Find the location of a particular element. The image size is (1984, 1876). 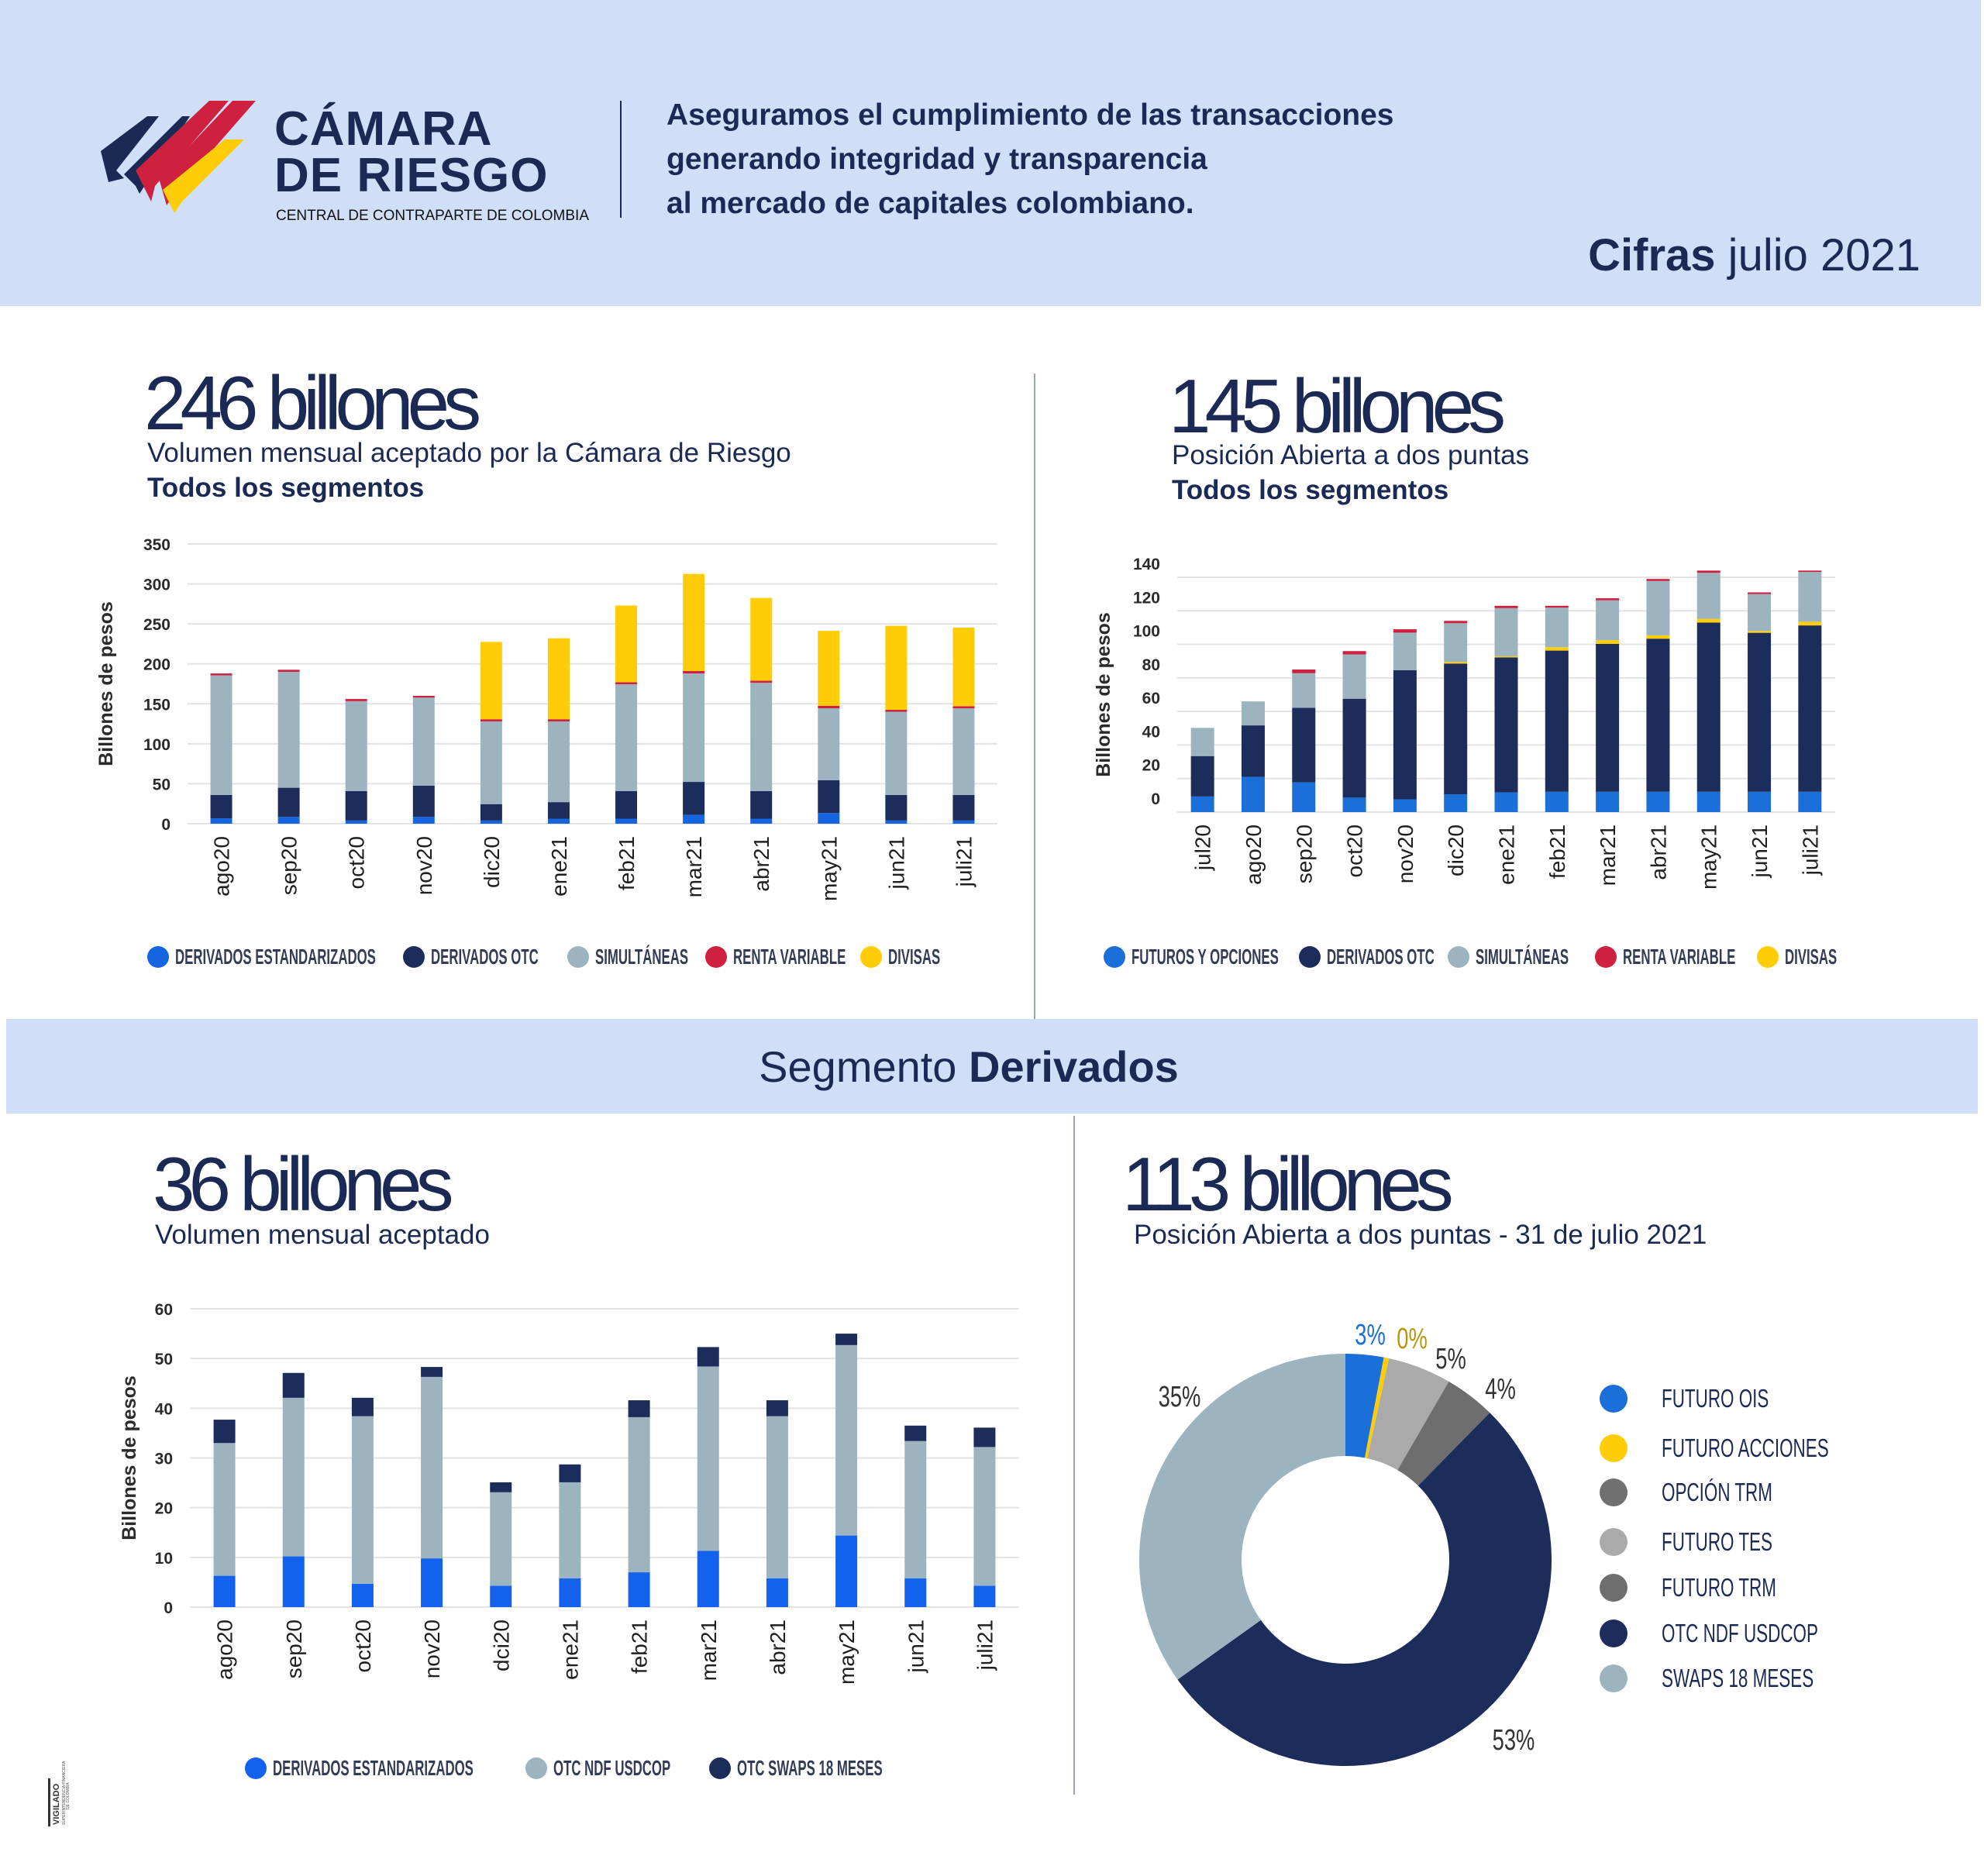

legend-item: OTC NDF USDCOP is located at coordinates (637, 1768).